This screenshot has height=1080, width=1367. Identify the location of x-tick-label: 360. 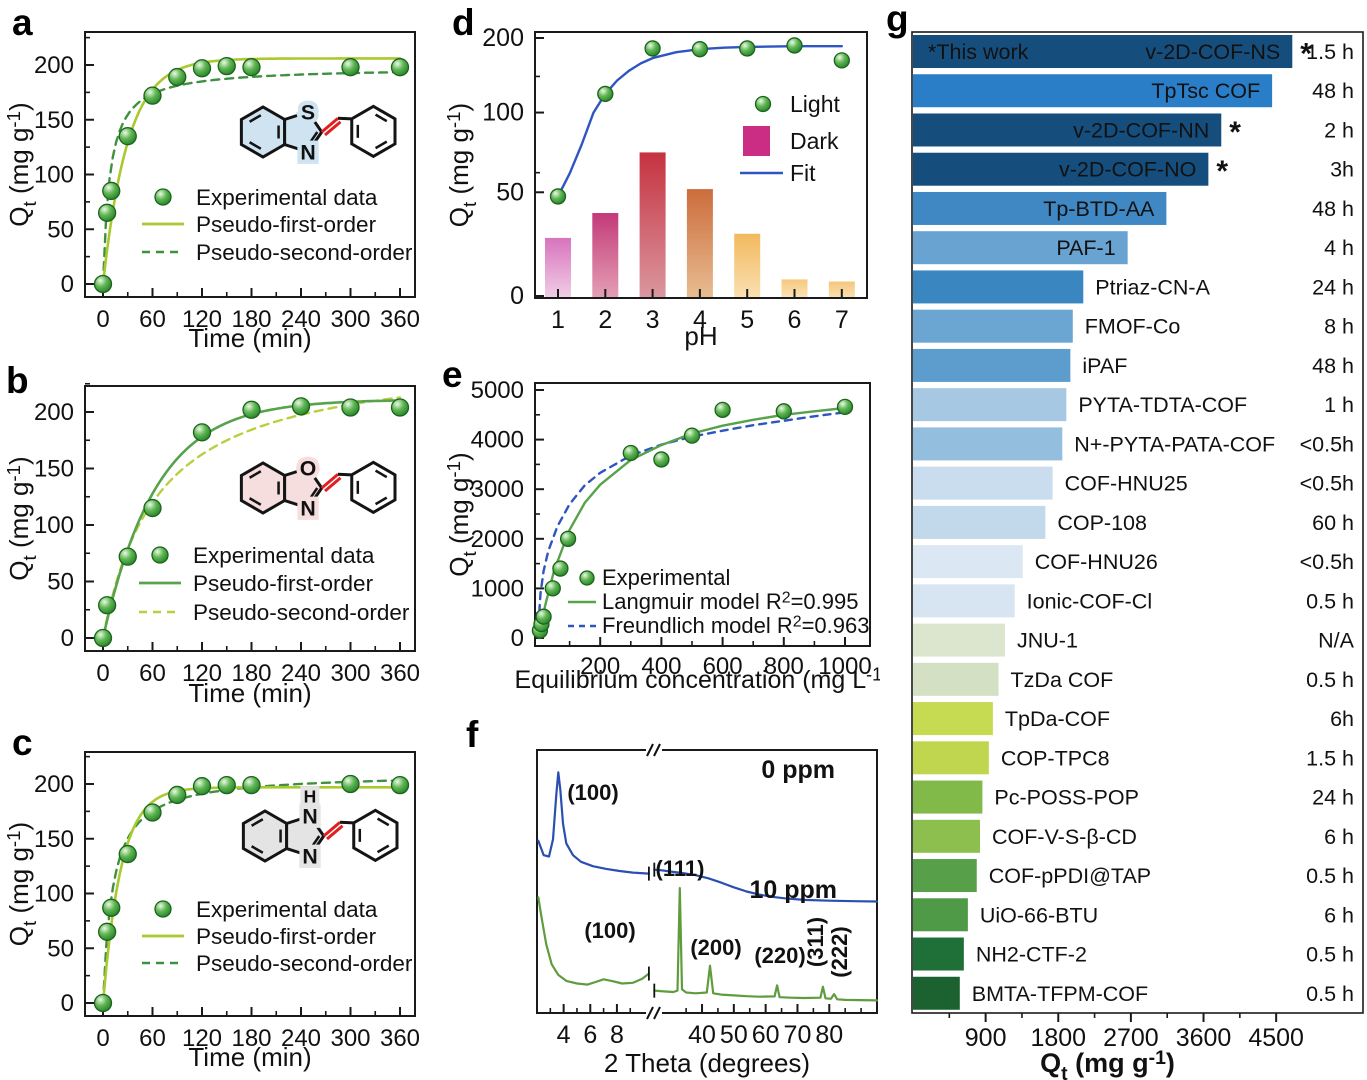
(400, 673).